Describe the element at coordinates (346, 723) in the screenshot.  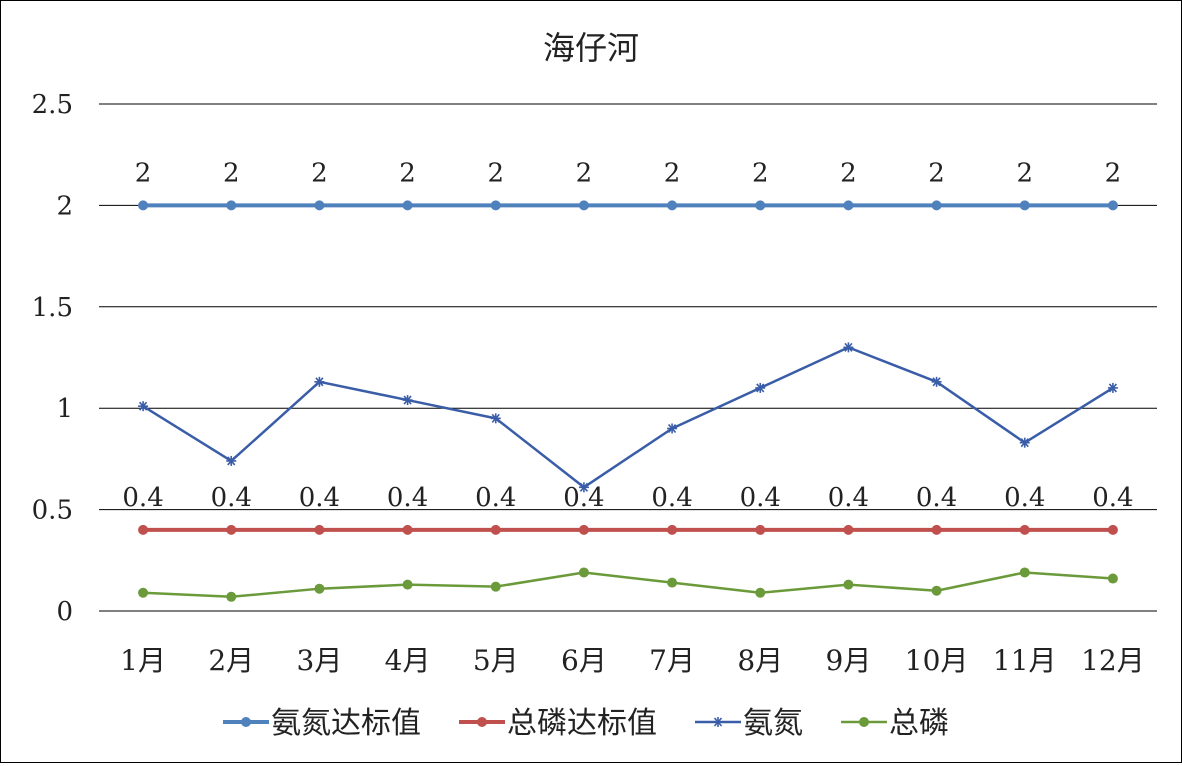
I see `legend-label: 氨氮达标值` at that location.